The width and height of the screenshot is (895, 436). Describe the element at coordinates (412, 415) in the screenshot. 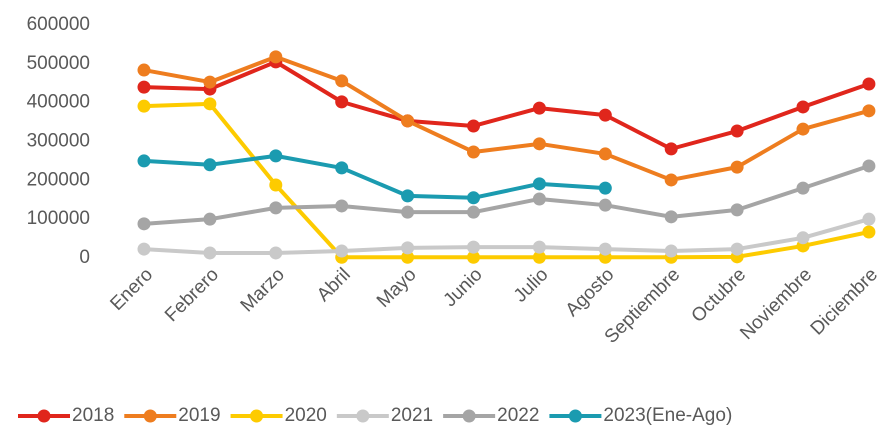

I see `legend-label: 2021` at that location.